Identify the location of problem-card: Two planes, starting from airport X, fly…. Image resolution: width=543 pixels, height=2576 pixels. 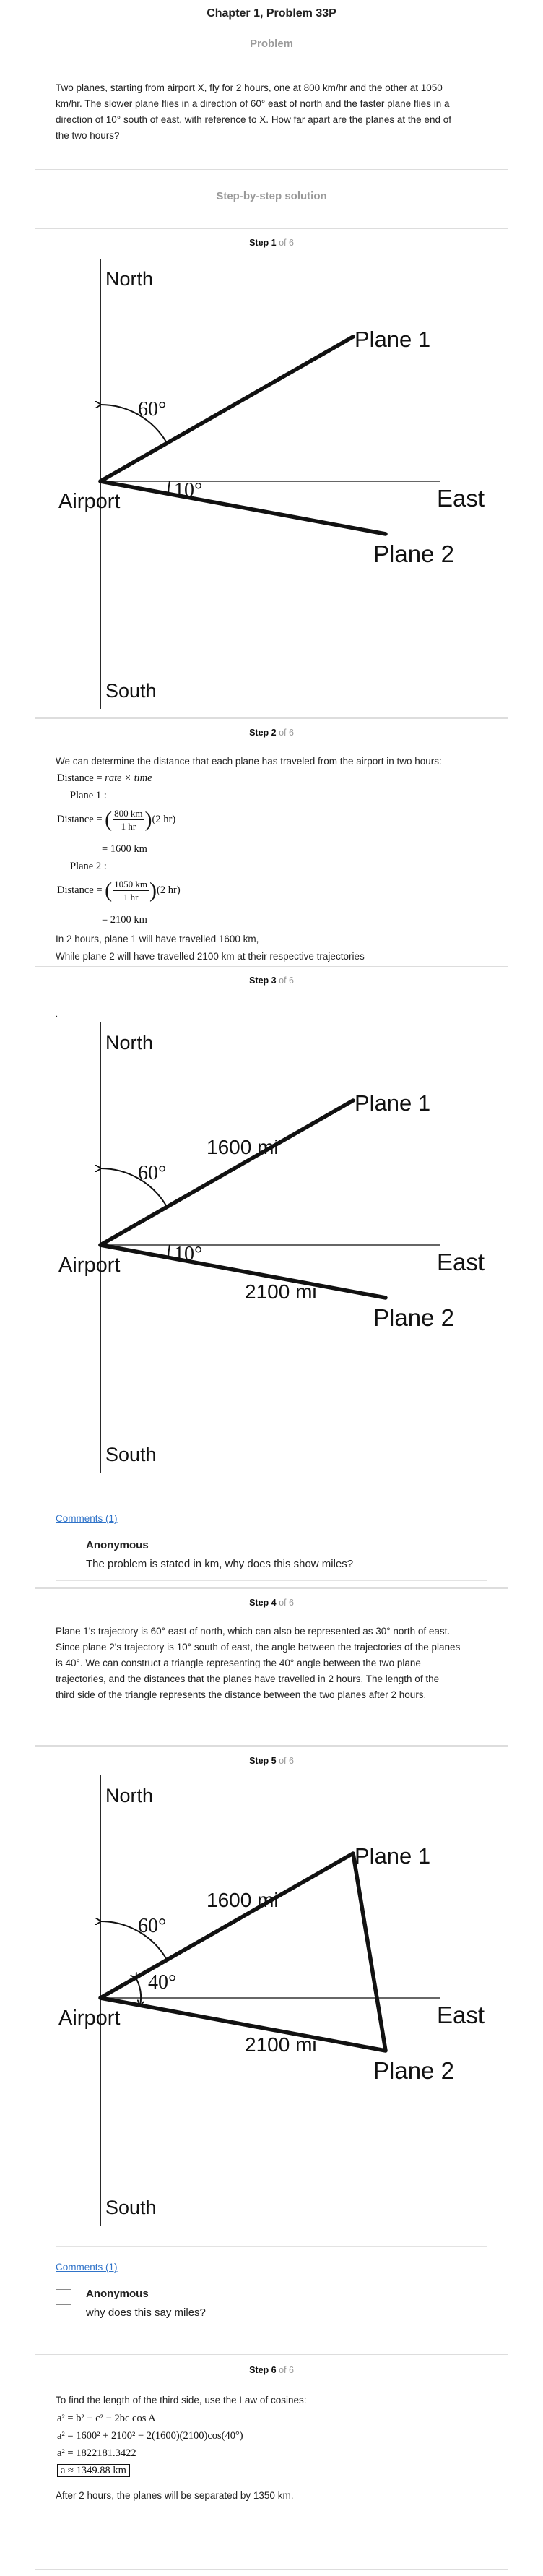
(271, 115).